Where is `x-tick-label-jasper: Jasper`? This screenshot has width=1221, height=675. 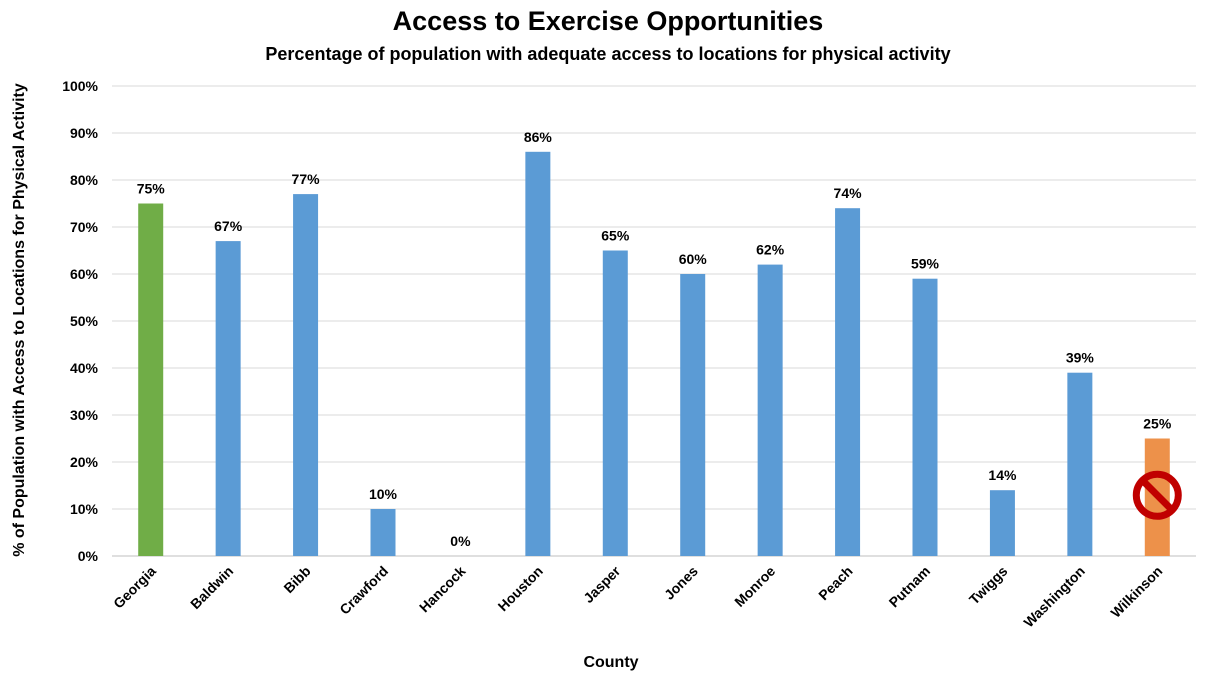 x-tick-label-jasper: Jasper is located at coordinates (602, 584).